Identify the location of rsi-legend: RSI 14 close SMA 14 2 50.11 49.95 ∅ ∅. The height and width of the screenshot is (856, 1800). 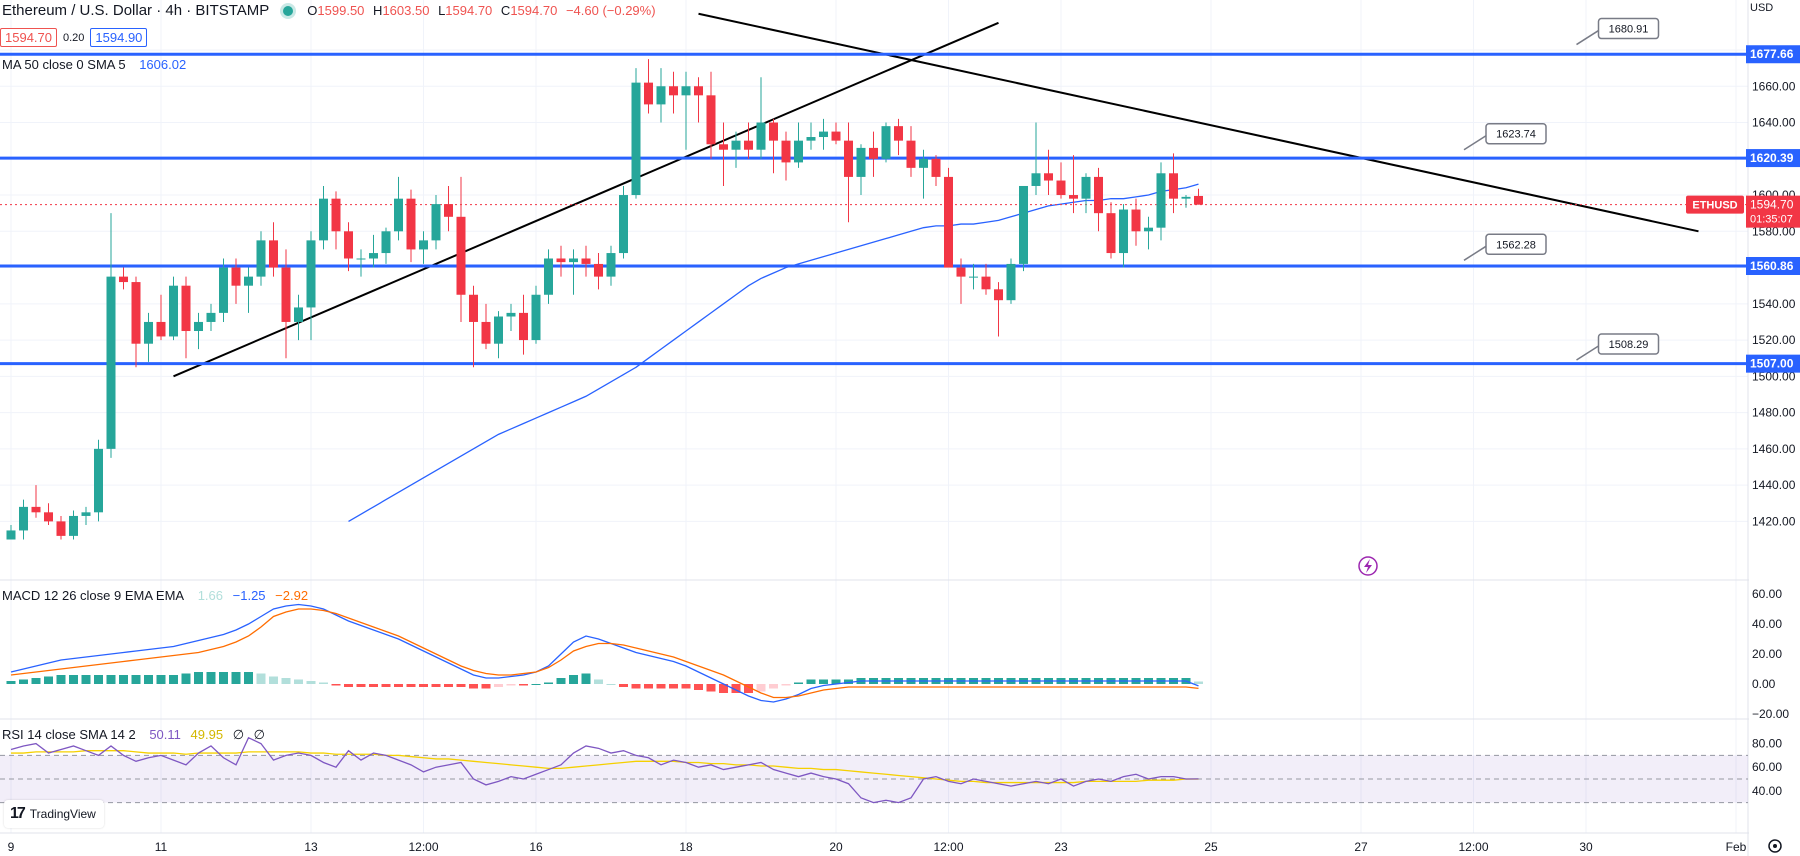
(133, 735).